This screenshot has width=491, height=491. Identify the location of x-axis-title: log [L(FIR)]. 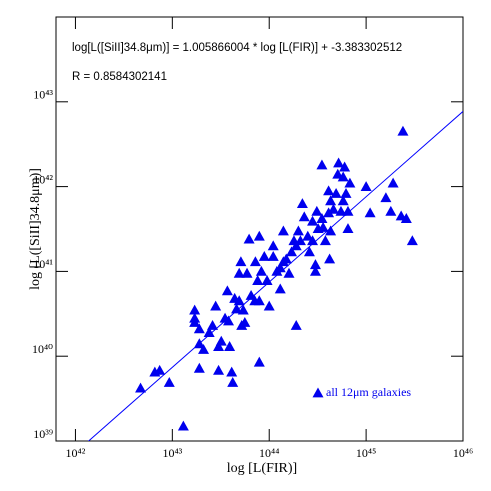
(262, 468).